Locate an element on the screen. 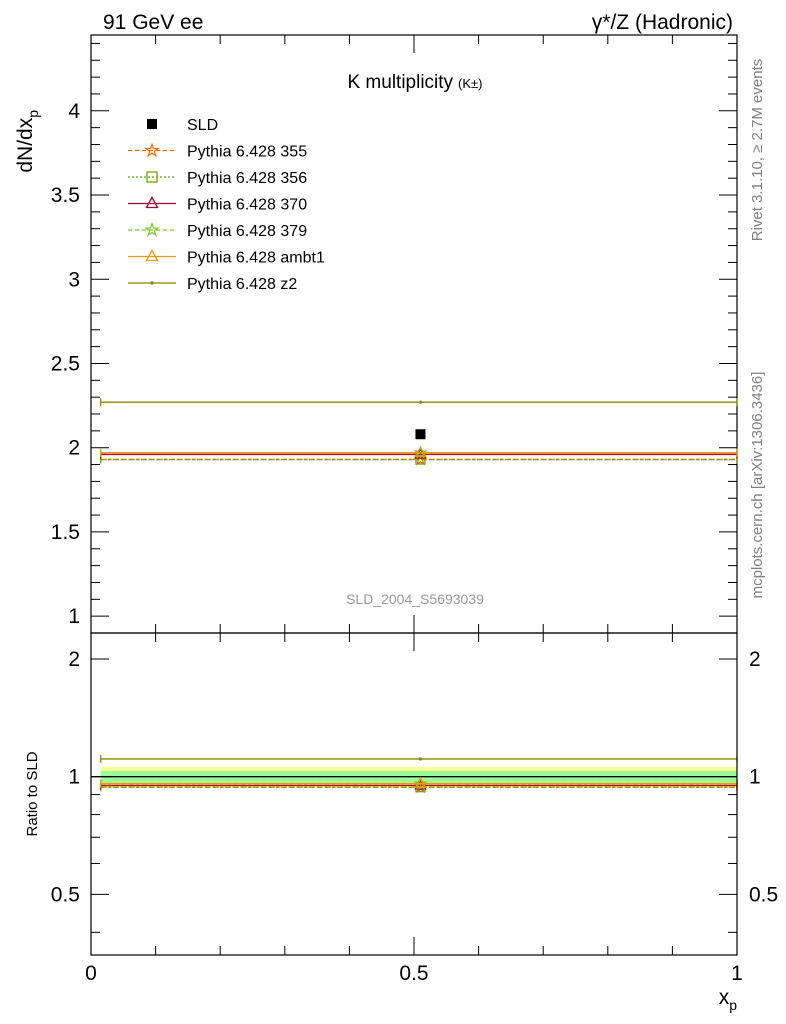 This screenshot has height=1024, width=786. x-tick-label: 0.5 is located at coordinates (413, 973).